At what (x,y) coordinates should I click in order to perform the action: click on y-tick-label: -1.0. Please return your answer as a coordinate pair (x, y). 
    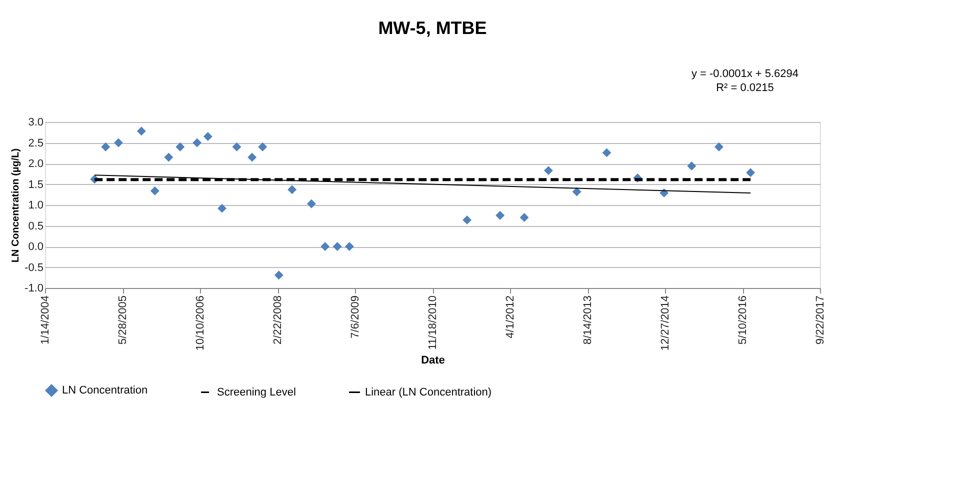
    Looking at the image, I should click on (34, 288).